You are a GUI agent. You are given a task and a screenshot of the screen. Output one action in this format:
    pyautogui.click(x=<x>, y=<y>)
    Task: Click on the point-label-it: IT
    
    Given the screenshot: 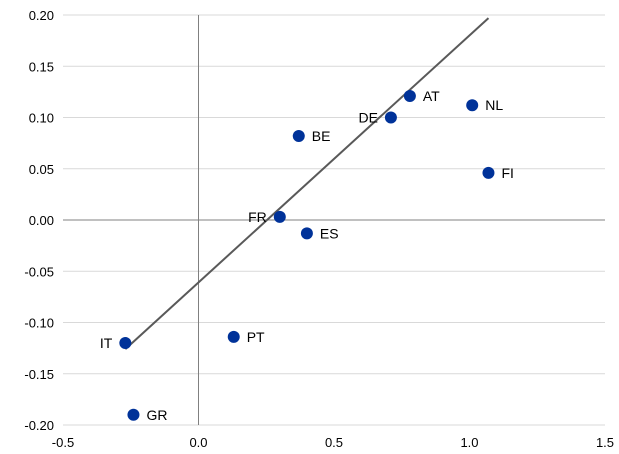 What is the action you would take?
    pyautogui.click(x=106, y=343)
    